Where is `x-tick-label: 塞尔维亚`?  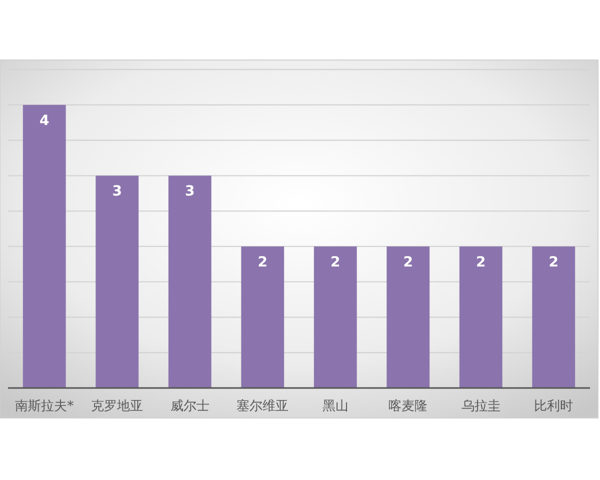
x-tick-label: 塞尔维亚 is located at coordinates (262, 406).